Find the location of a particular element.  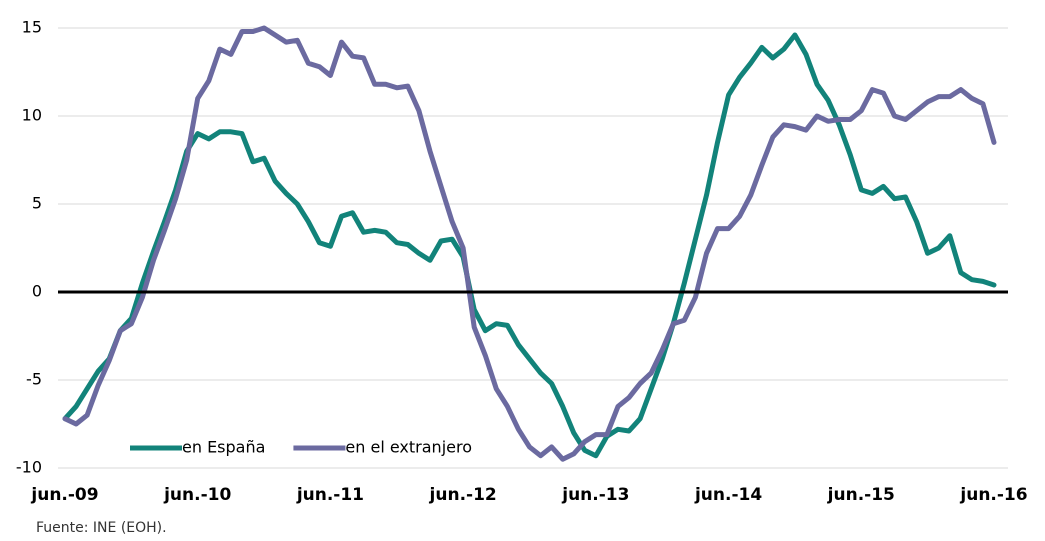

x-tick-label: jun.-15 is located at coordinates (861, 495).